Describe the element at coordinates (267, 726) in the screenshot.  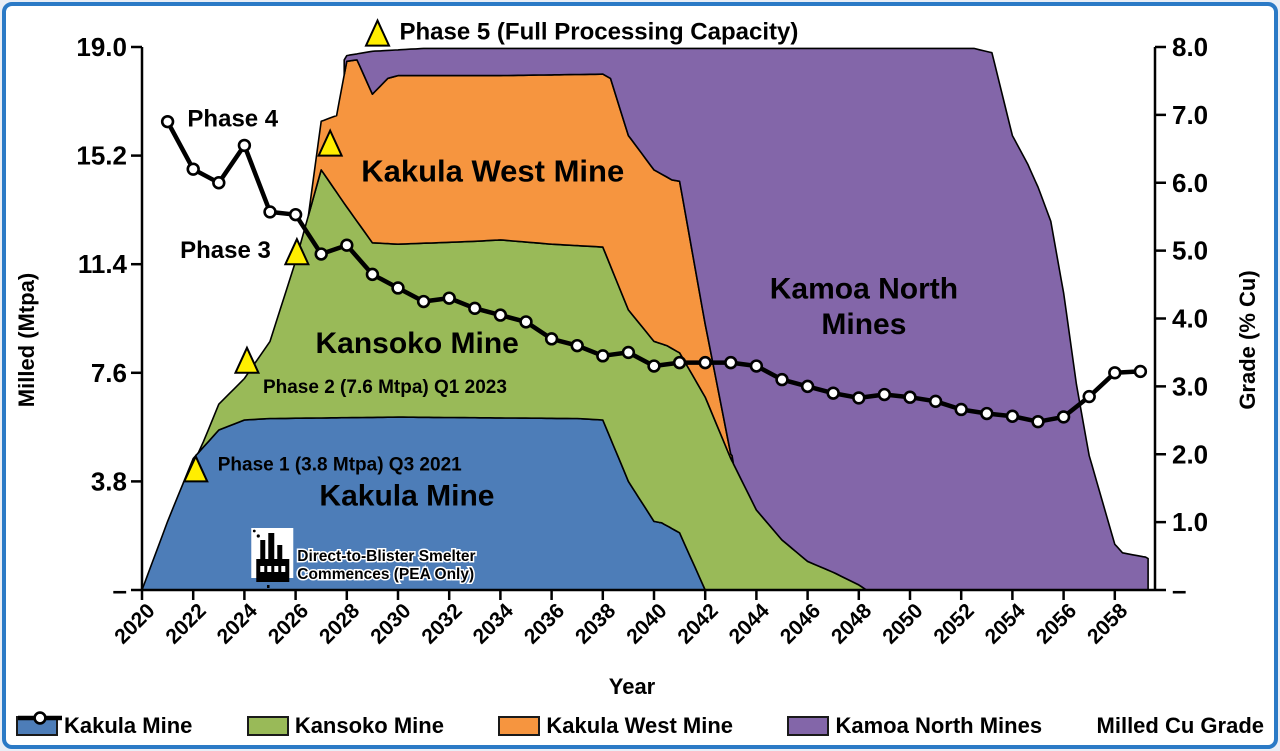
I see `legend-swatch-kansoko-mine` at that location.